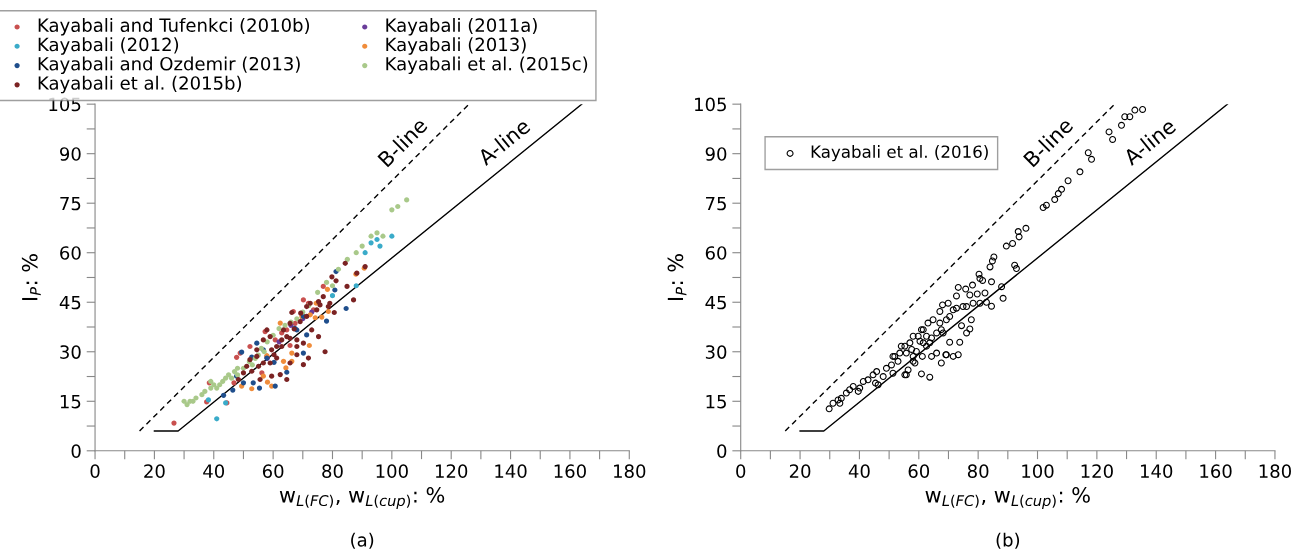 Image resolution: width=1311 pixels, height=560 pixels. What do you see at coordinates (108, 46) in the screenshot?
I see `legend-label: Kayabali (2012)` at bounding box center [108, 46].